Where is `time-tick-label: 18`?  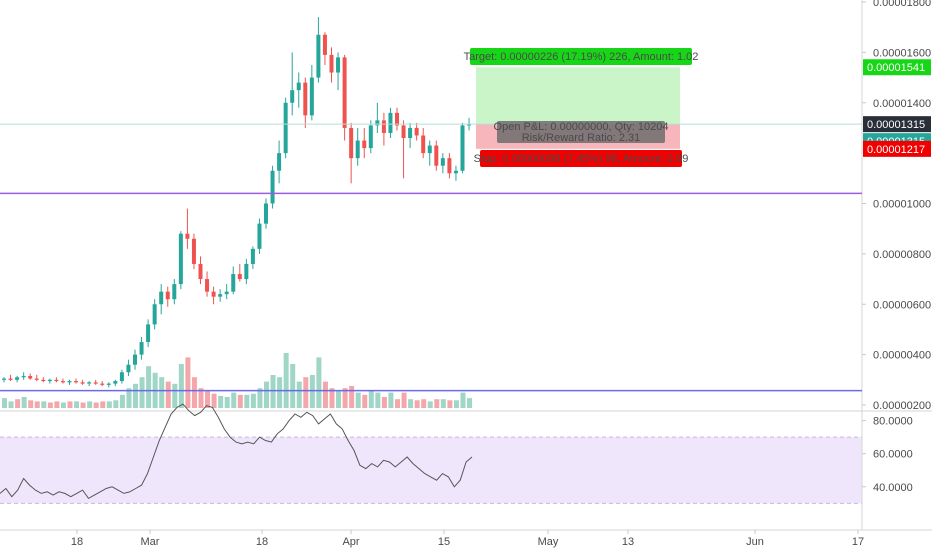 time-tick-label: 18 is located at coordinates (262, 542).